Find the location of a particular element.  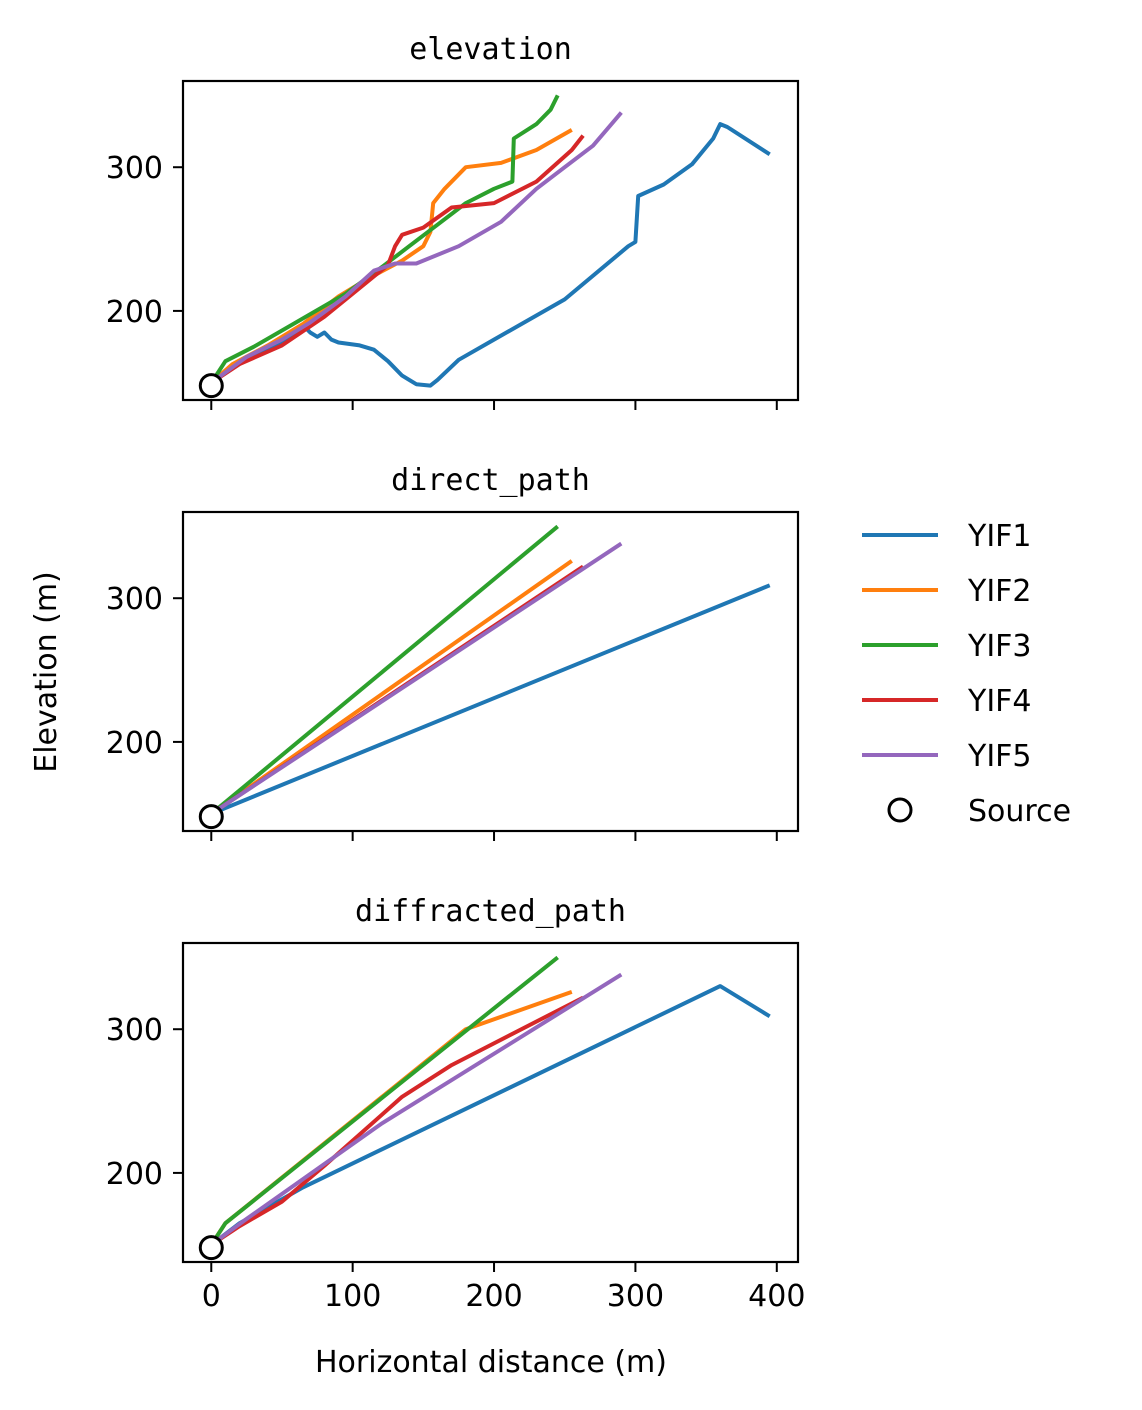

subplot-title: diffracted_path is located at coordinates (490, 911).